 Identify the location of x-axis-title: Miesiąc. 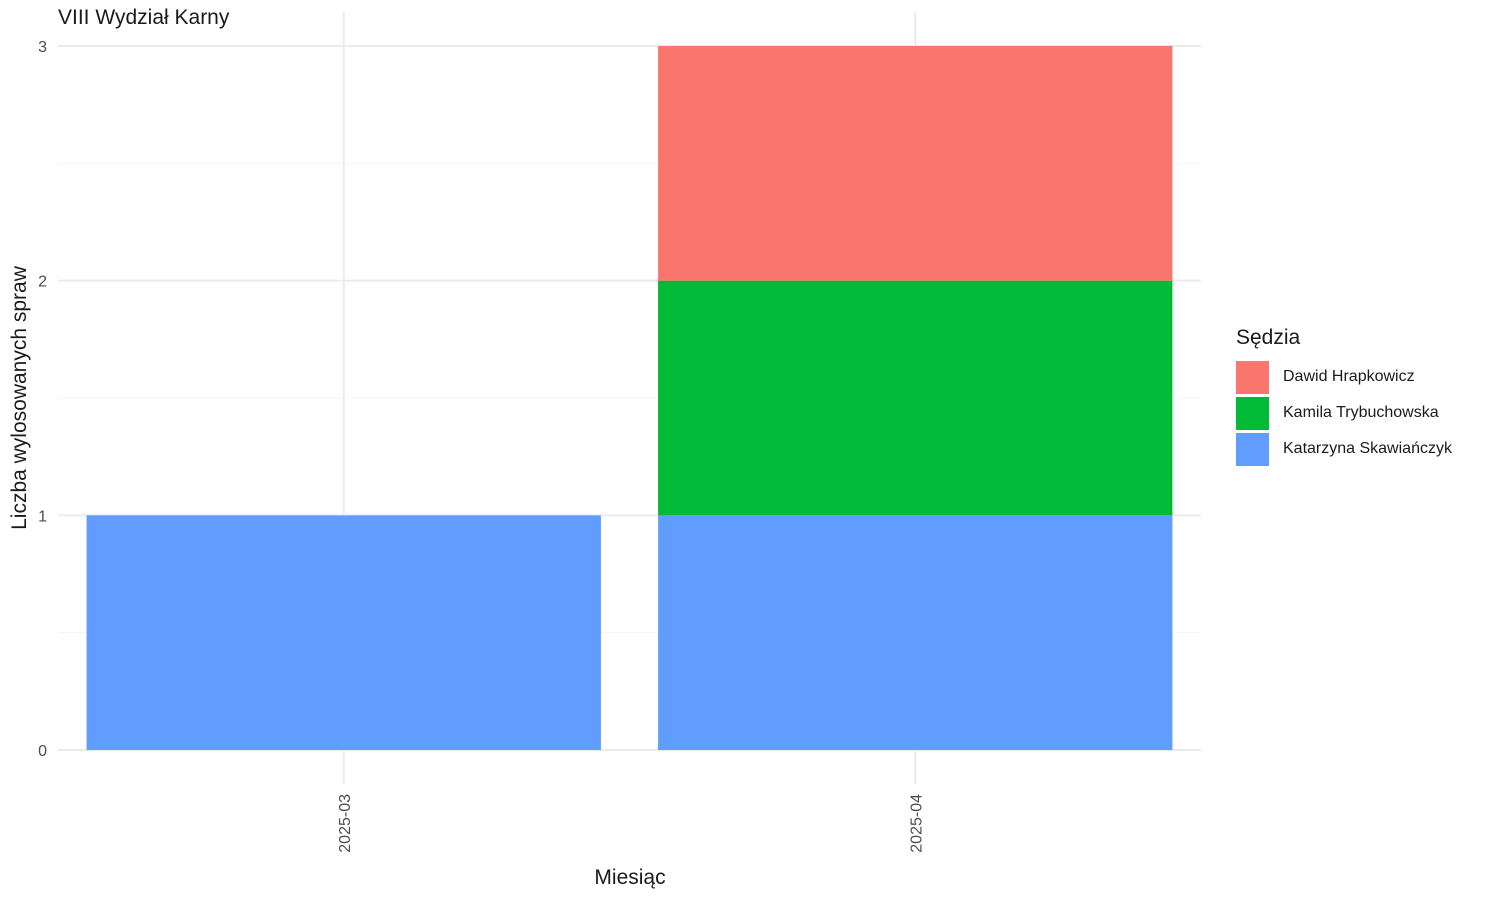
(630, 877).